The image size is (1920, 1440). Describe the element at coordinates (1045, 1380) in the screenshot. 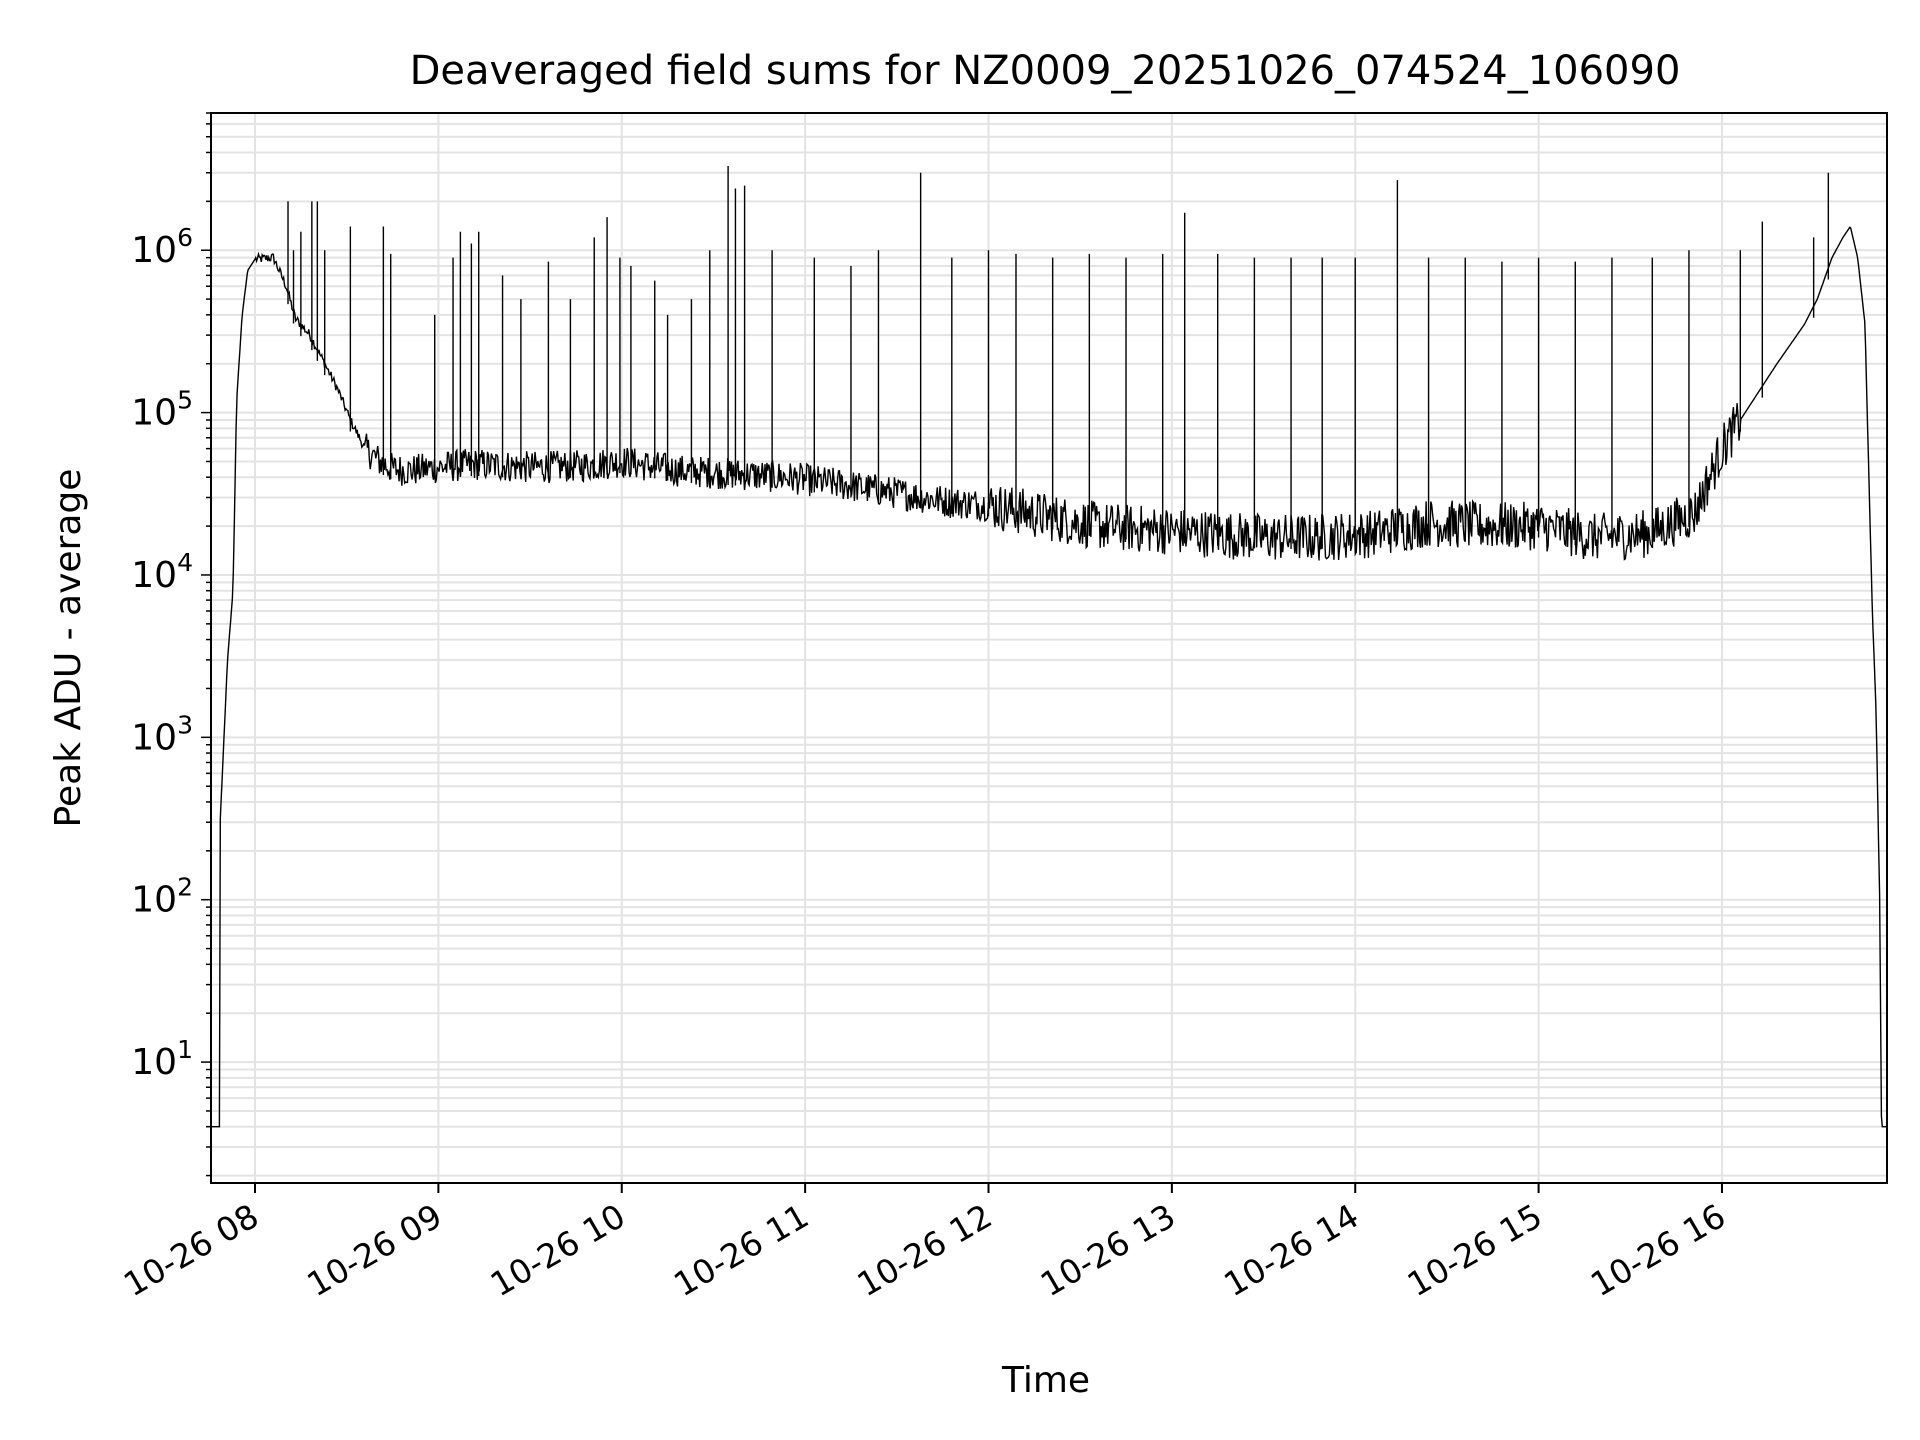

I see `x-axis-label: Time` at that location.